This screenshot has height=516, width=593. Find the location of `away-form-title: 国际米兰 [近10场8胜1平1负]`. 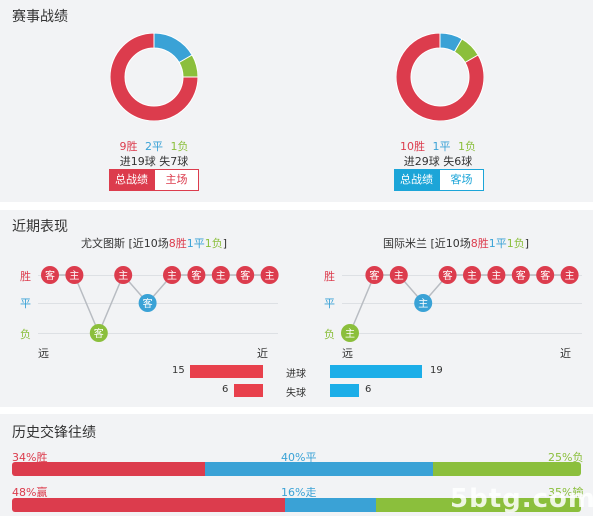

away-form-title: 国际米兰 [近10场8胜1平1负] is located at coordinates (456, 243).